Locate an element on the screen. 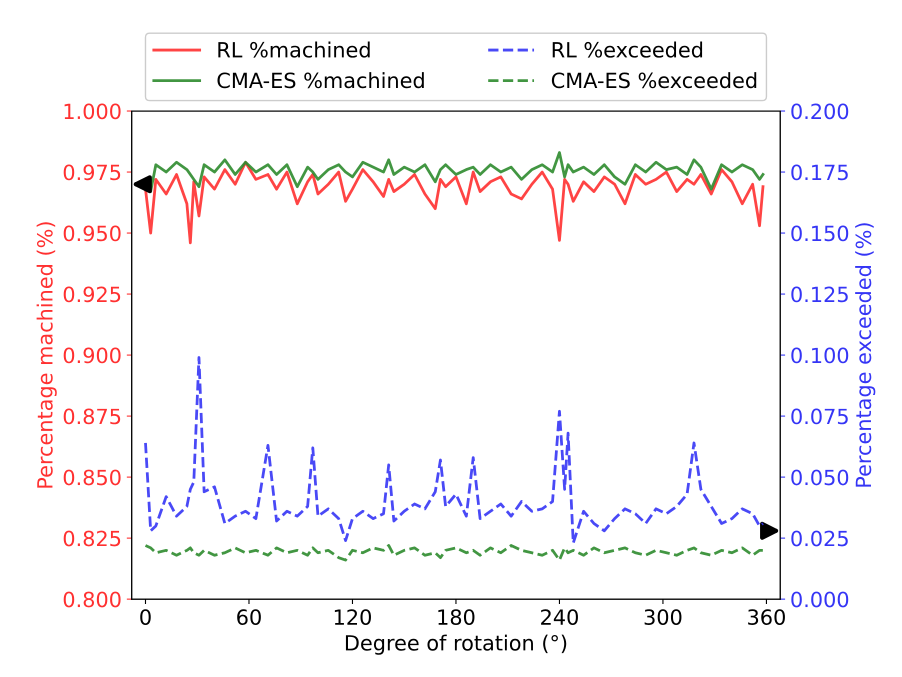 The width and height of the screenshot is (902, 677). y2-tick-label: 0.075 is located at coordinates (819, 416).